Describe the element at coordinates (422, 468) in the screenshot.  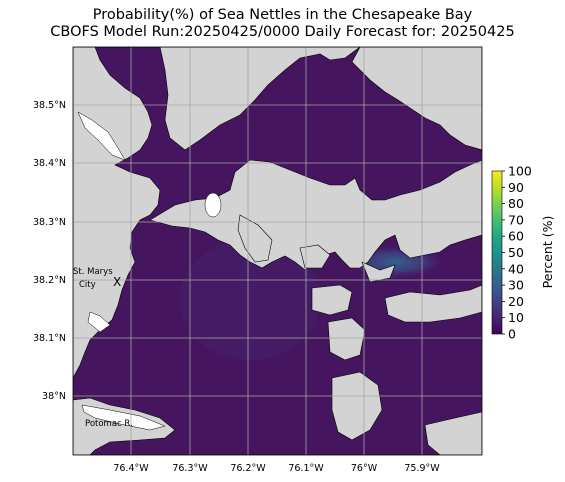
I see `lon-tick-label: 75.9°W` at that location.